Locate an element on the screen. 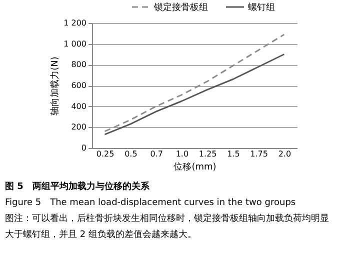  y-tick-label: 800 is located at coordinates (78, 65).